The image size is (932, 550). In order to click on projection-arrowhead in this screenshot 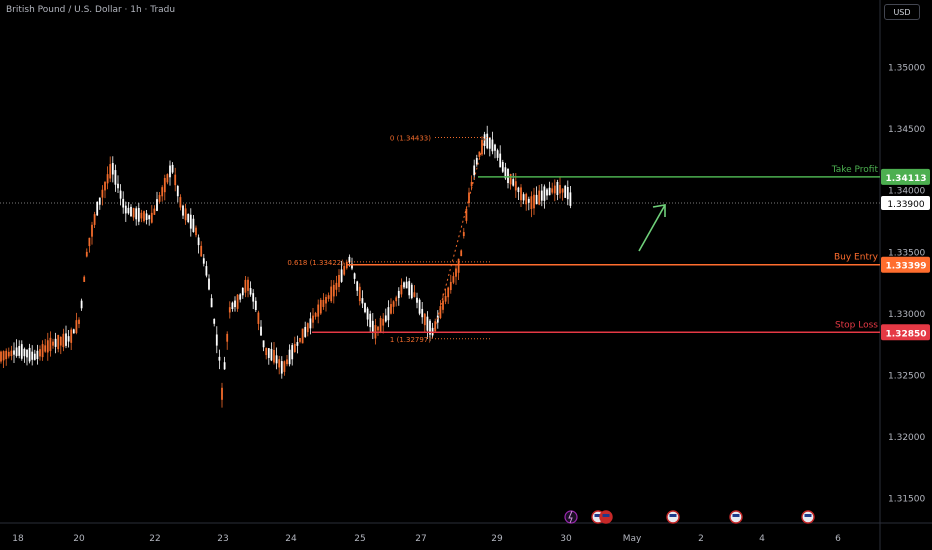, I will do `click(659, 210)`.